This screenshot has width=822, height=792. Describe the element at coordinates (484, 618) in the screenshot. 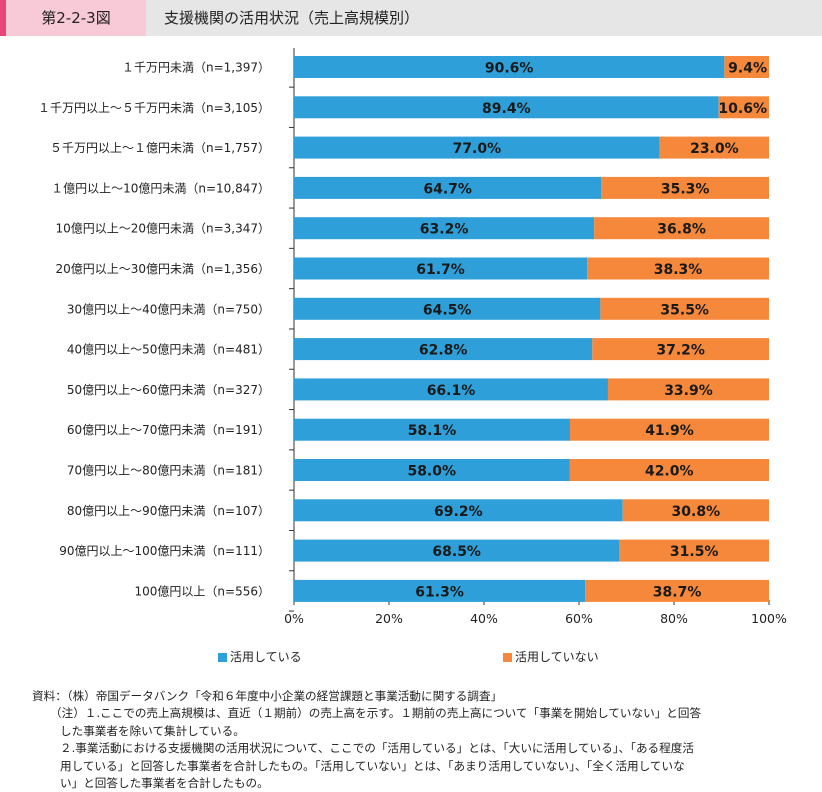

I see `x-tick-label: 40%` at that location.